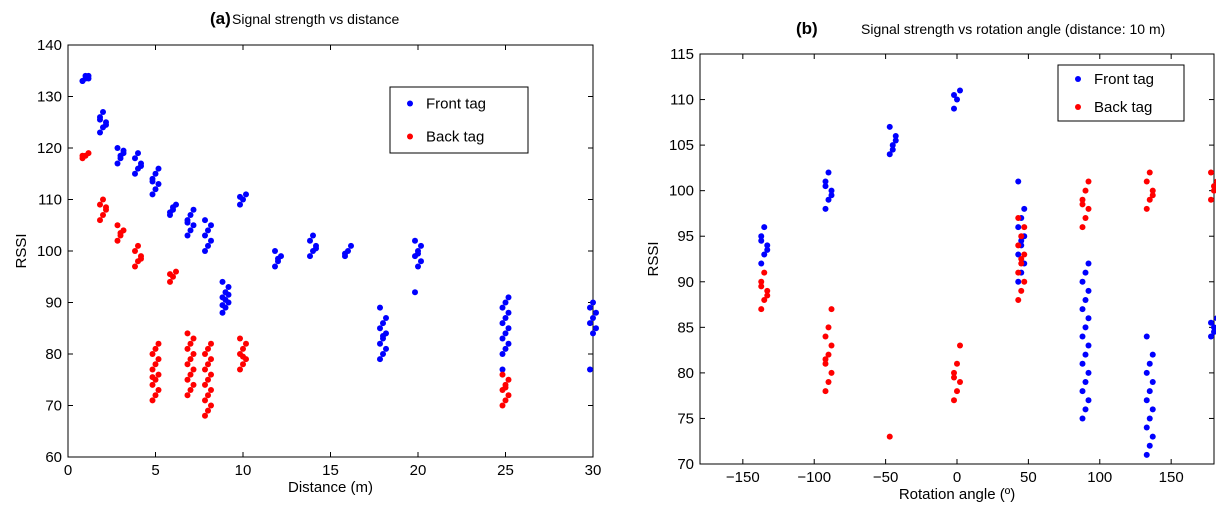  Describe the element at coordinates (685, 418) in the screenshot. I see `chart-b-y-tick-label: 75` at that location.